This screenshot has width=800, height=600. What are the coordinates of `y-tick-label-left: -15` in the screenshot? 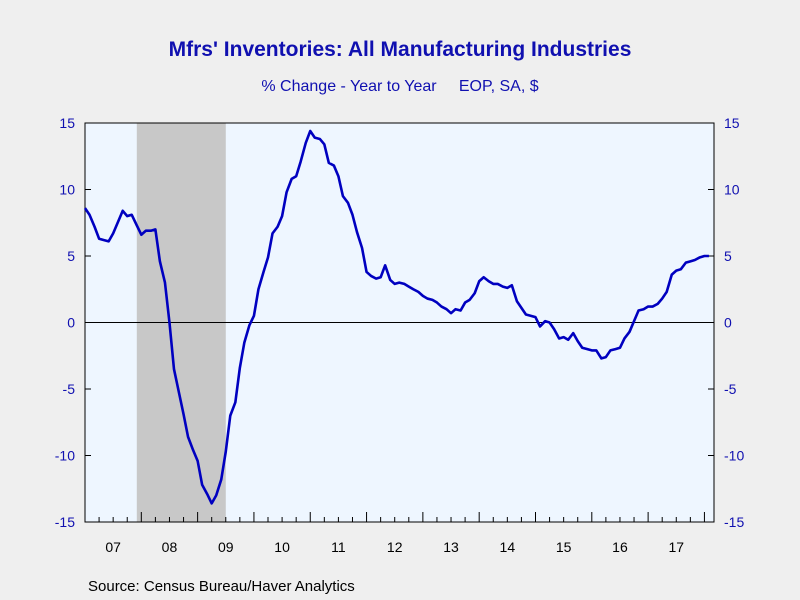 It's located at (65, 522).